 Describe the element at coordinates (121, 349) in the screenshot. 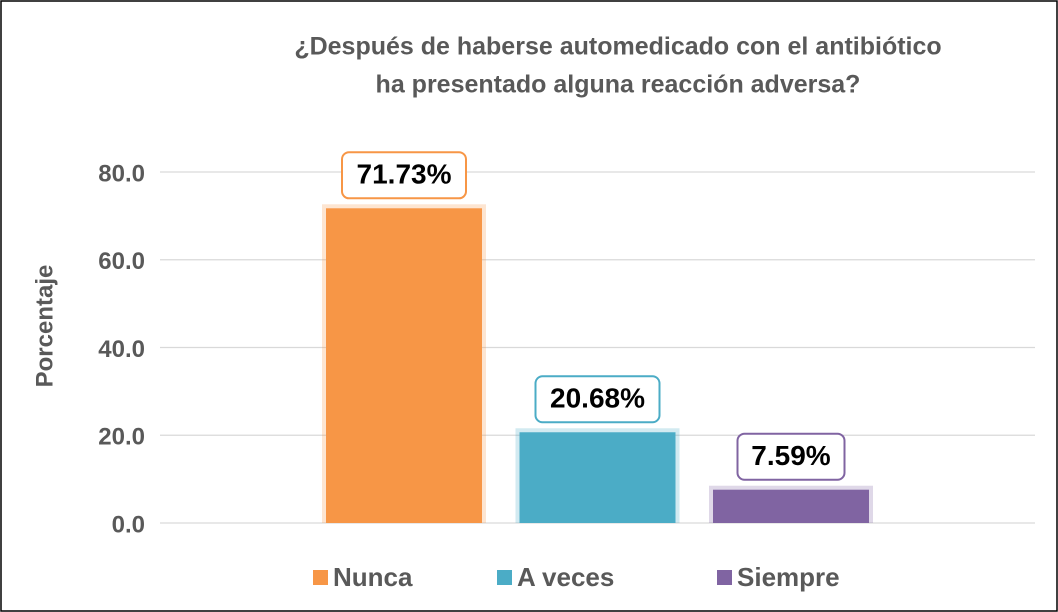

I see `y-tick-label: 40.0` at that location.